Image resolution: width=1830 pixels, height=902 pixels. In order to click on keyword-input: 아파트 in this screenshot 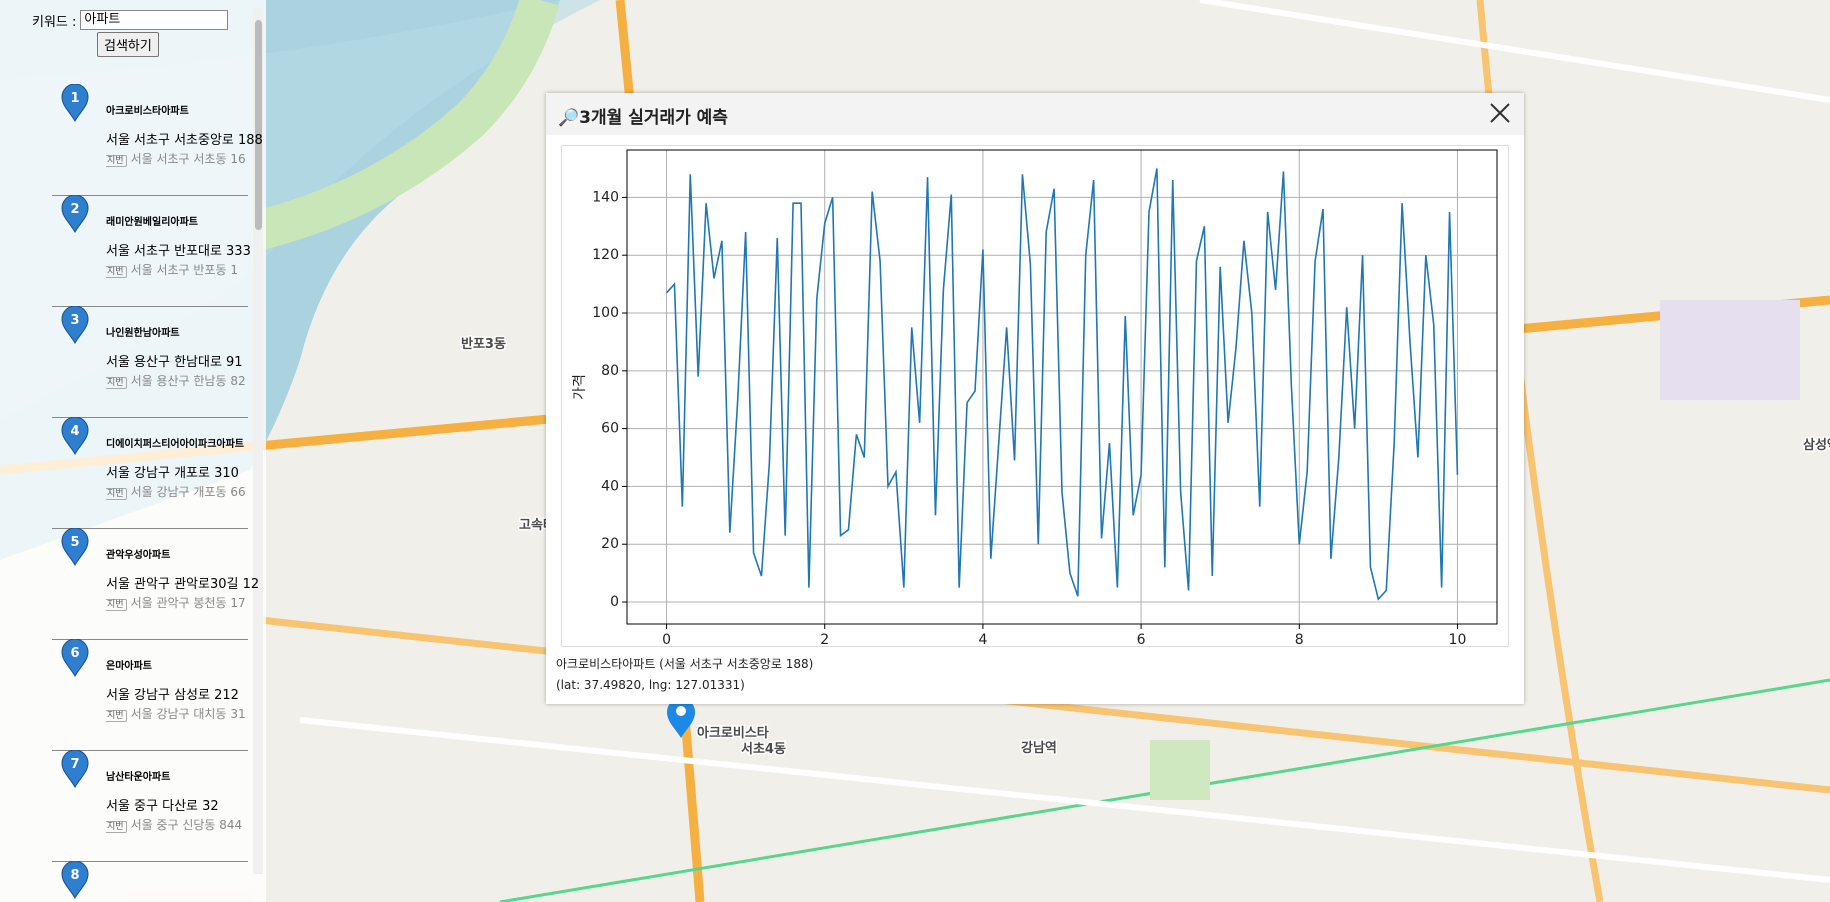, I will do `click(154, 20)`.